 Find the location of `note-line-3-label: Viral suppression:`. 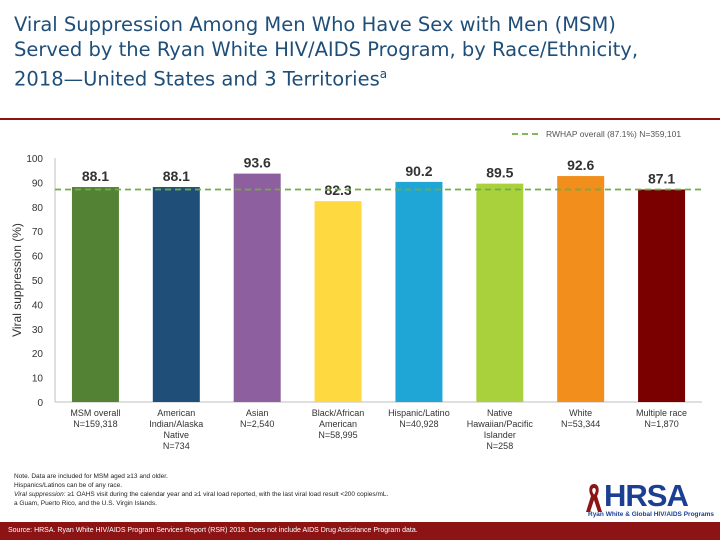

note-line-3-label: Viral suppression: is located at coordinates (40, 494).